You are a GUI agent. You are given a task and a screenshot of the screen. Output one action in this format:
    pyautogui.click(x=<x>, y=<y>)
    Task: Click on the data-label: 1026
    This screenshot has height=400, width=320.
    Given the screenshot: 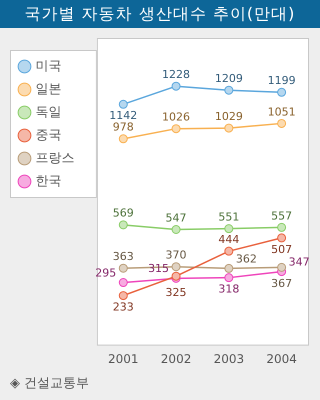 What is the action you would take?
    pyautogui.click(x=176, y=117)
    